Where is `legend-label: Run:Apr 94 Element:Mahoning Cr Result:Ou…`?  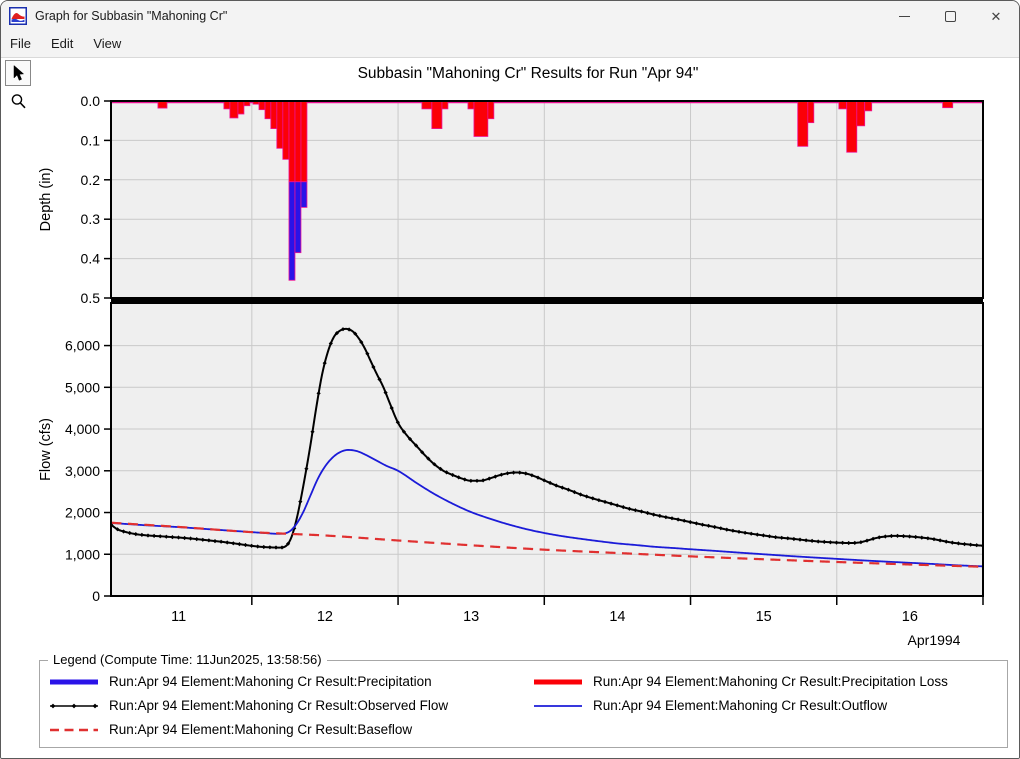 legend-label: Run:Apr 94 Element:Mahoning Cr Result:Ou… is located at coordinates (740, 705).